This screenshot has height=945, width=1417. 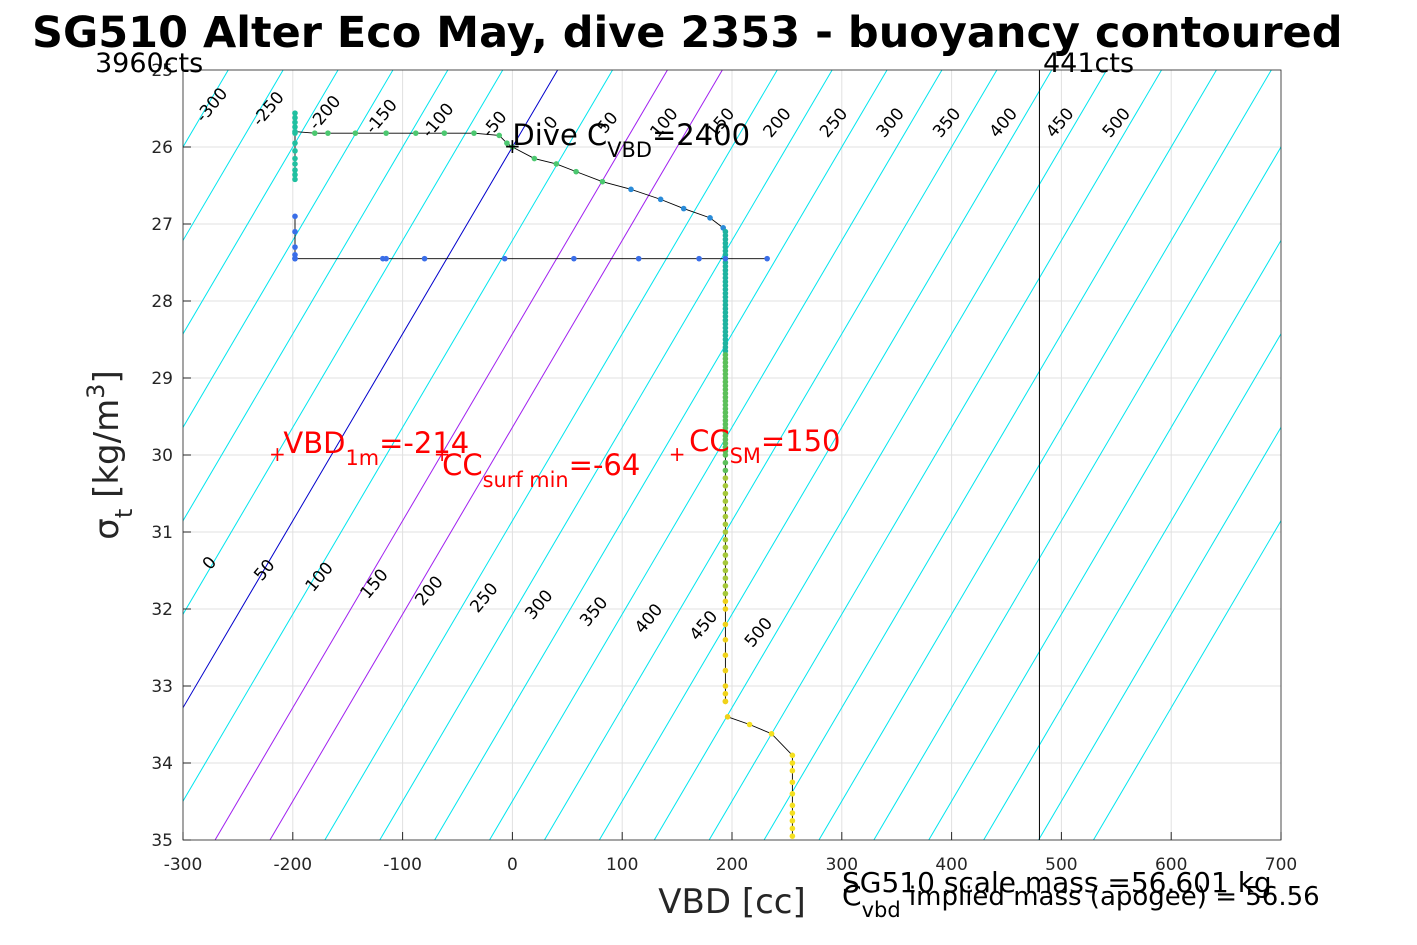 What do you see at coordinates (162, 456) in the screenshot?
I see `y-tick-label: 30` at bounding box center [162, 456].